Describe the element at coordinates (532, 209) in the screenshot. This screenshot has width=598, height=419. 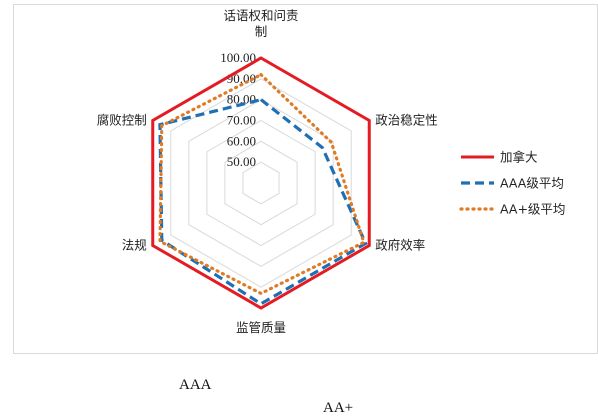
I see `legend-label-3: AA+级平均` at that location.